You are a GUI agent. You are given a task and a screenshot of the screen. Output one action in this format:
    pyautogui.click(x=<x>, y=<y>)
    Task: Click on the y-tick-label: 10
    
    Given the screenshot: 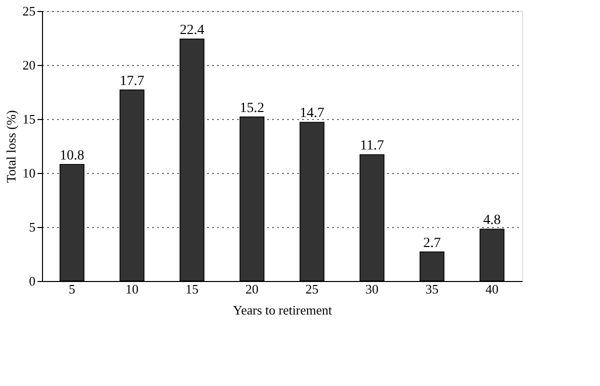 What is the action you would take?
    pyautogui.click(x=29, y=173)
    